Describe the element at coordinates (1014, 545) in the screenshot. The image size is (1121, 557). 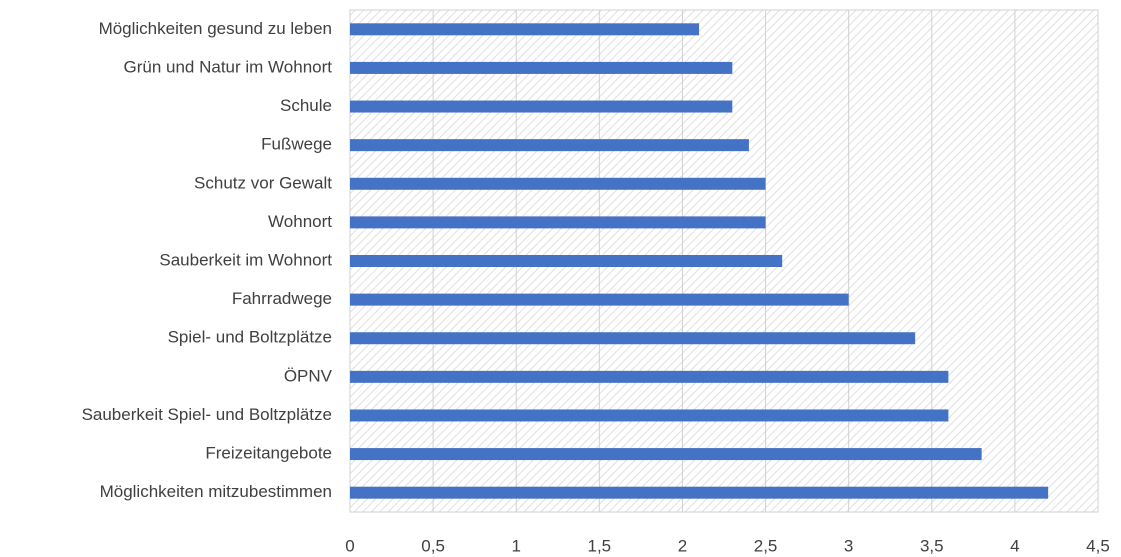
I see `x-tick-label: 4` at that location.